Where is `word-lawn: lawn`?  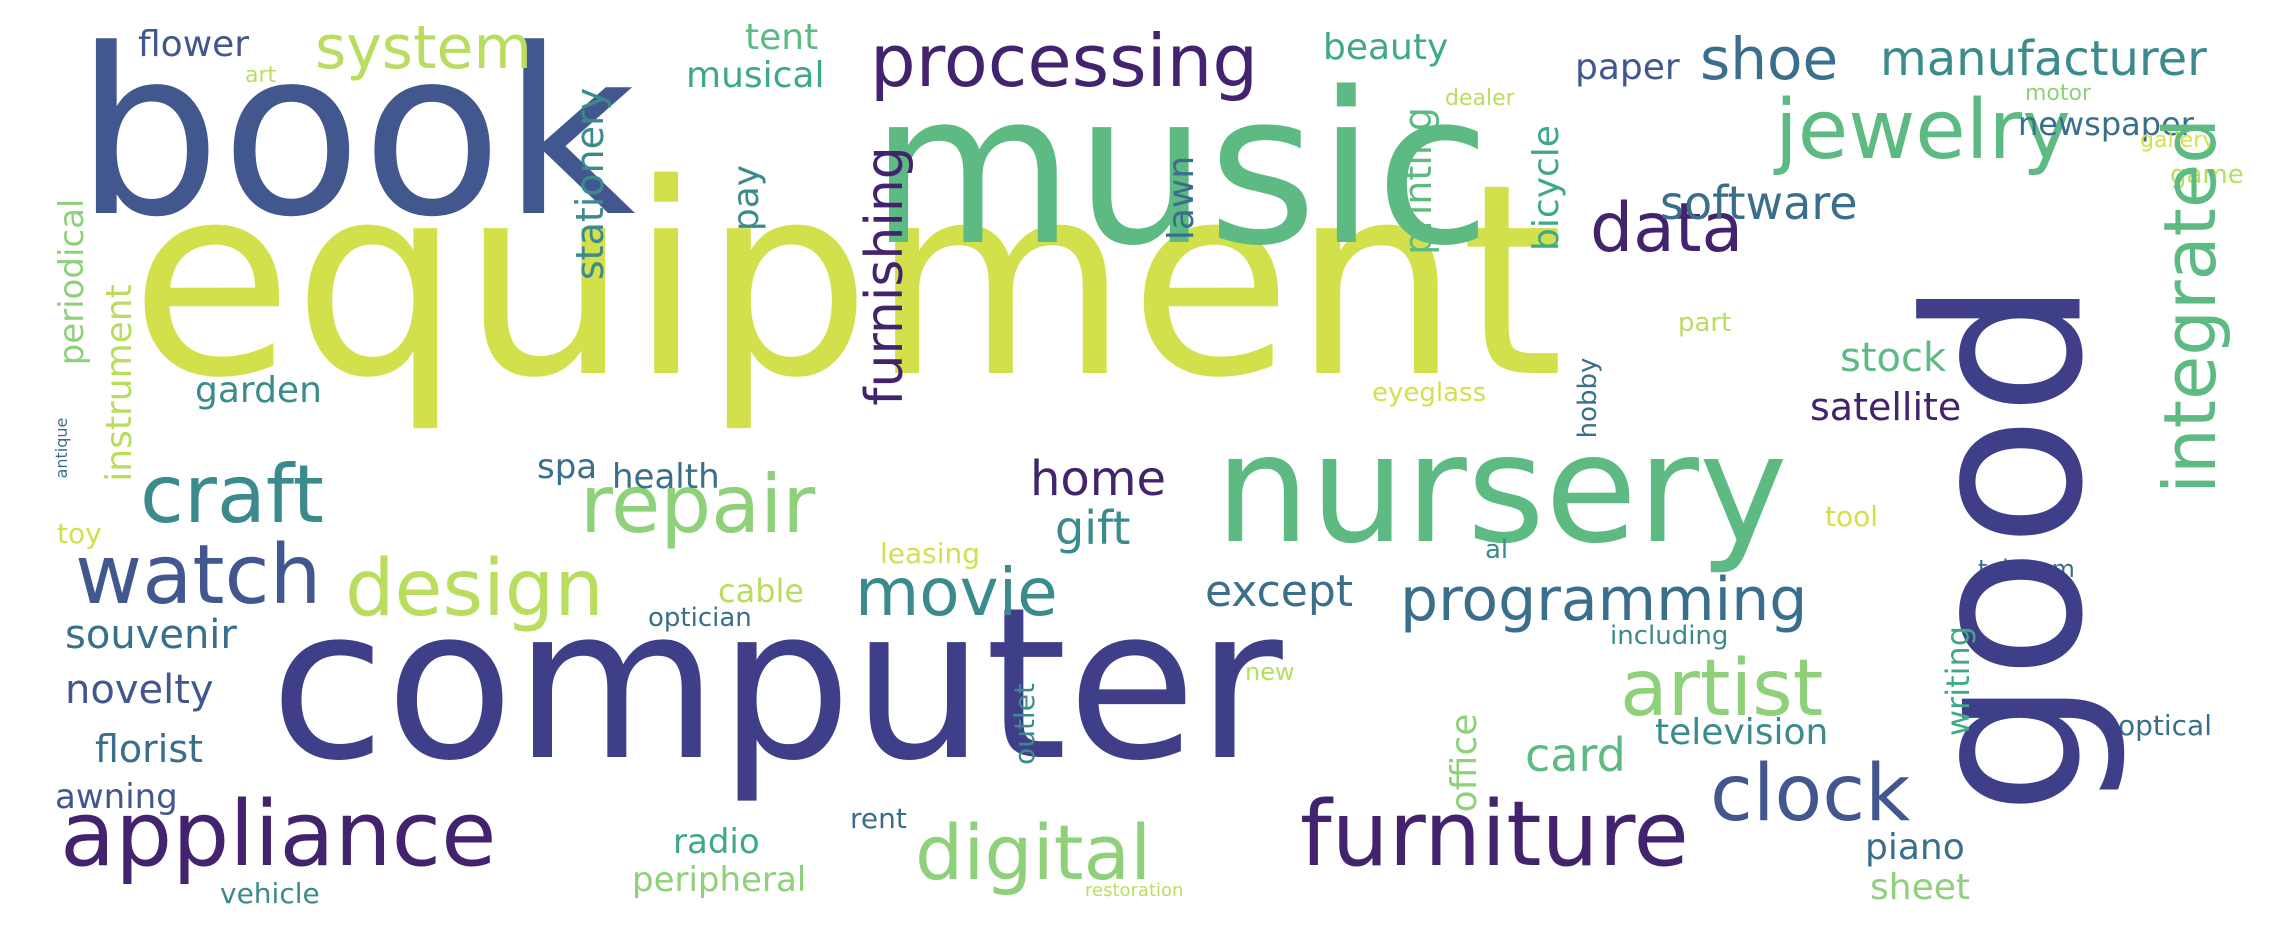
word-lawn: lawn is located at coordinates (1182, 198).